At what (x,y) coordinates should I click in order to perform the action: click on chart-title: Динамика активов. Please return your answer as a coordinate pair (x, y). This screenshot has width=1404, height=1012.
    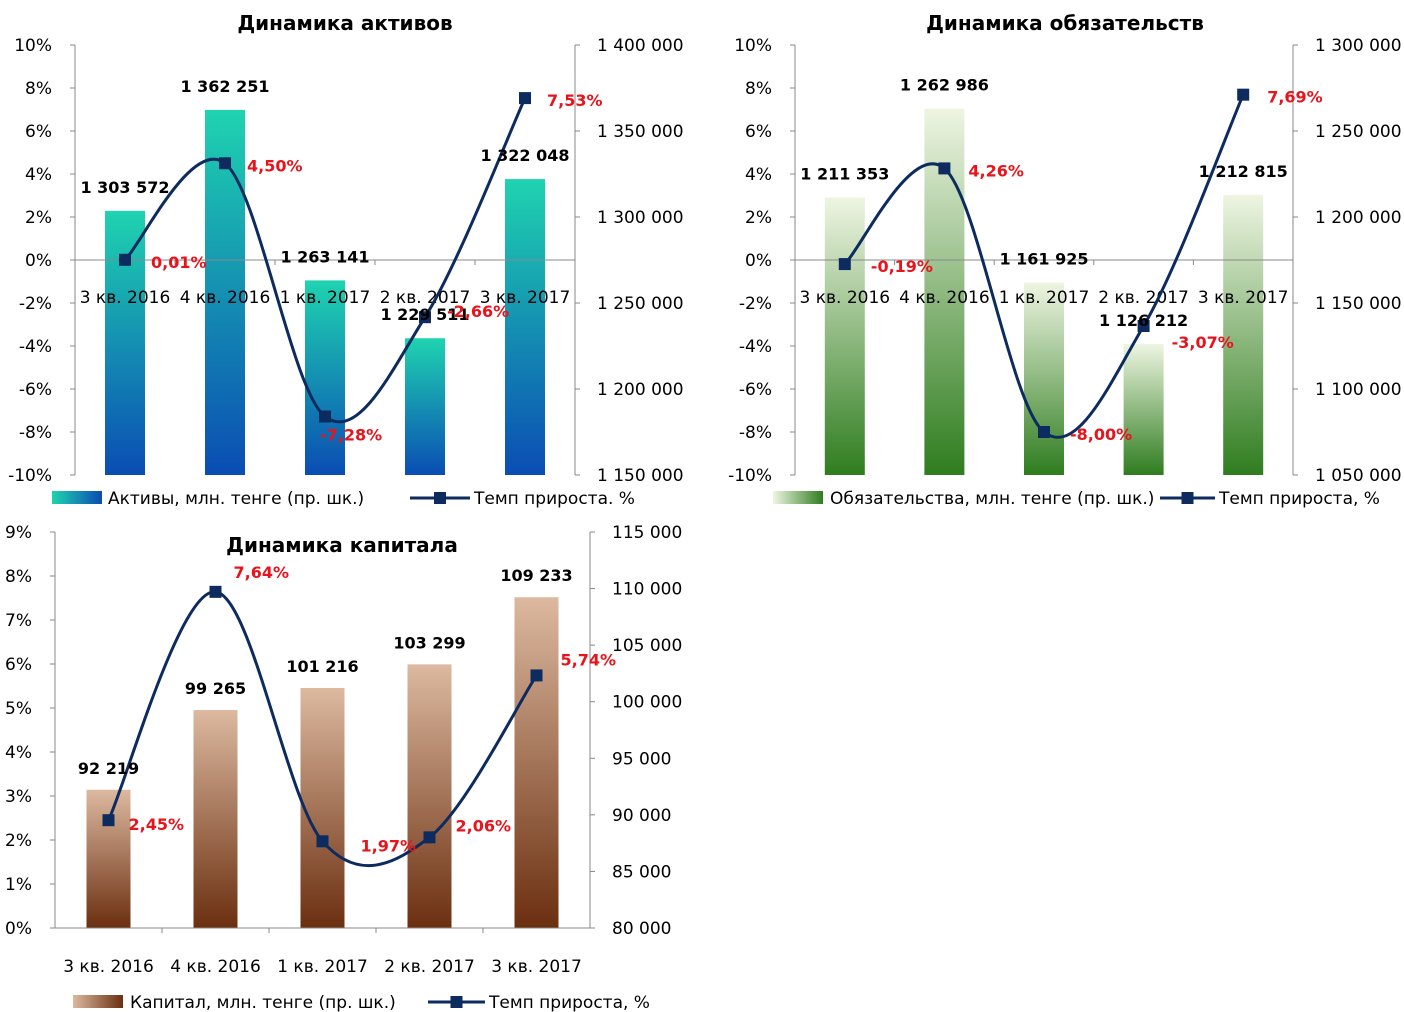
    Looking at the image, I should click on (344, 23).